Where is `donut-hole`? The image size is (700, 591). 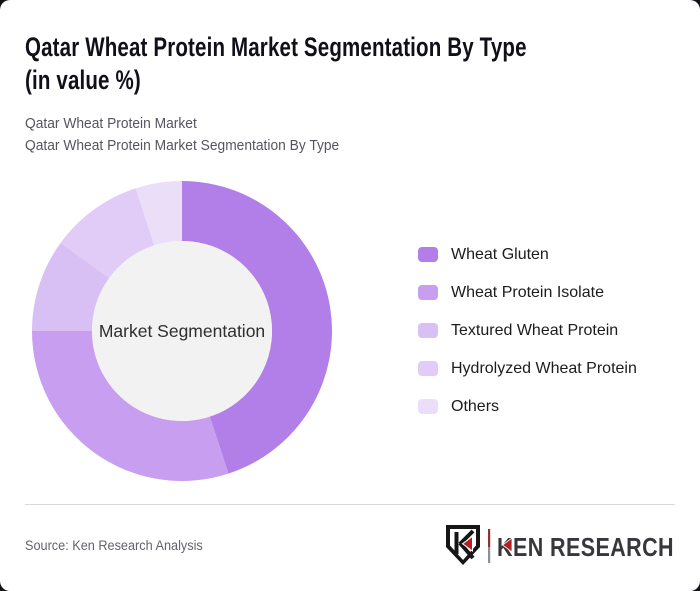 donut-hole is located at coordinates (182, 331).